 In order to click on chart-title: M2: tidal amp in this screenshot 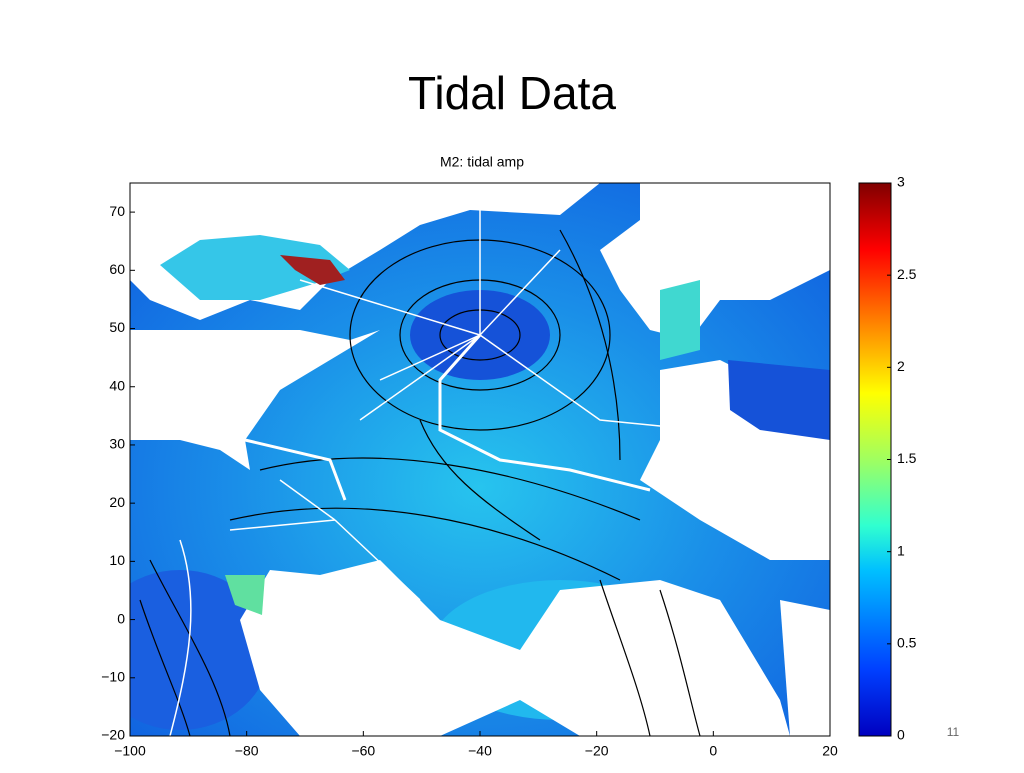, I will do `click(482, 162)`.